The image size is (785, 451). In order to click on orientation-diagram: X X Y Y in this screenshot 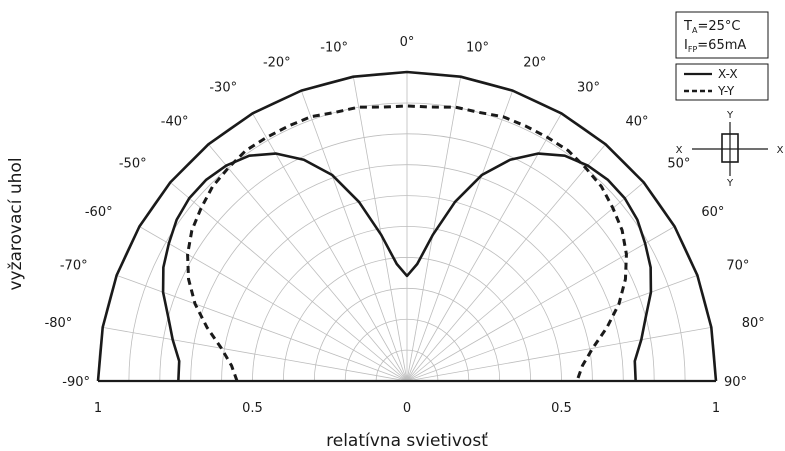, I will do `click(730, 149)`.